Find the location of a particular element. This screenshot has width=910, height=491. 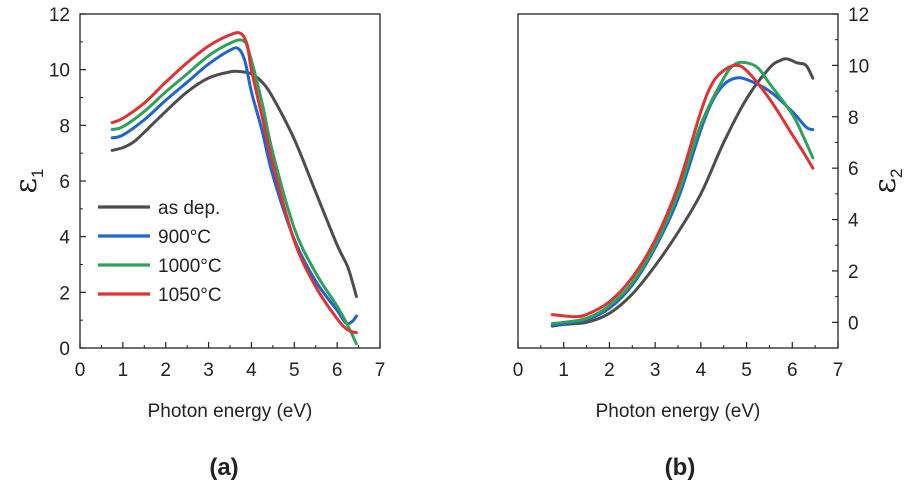

panel-b-label: (b) is located at coordinates (680, 467).